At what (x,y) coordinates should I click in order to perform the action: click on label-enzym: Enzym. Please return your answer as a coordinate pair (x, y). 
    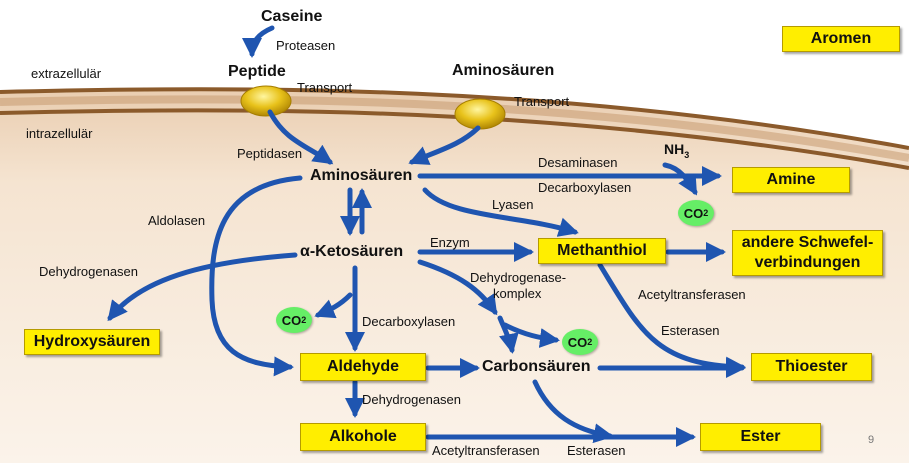
    Looking at the image, I should click on (450, 242).